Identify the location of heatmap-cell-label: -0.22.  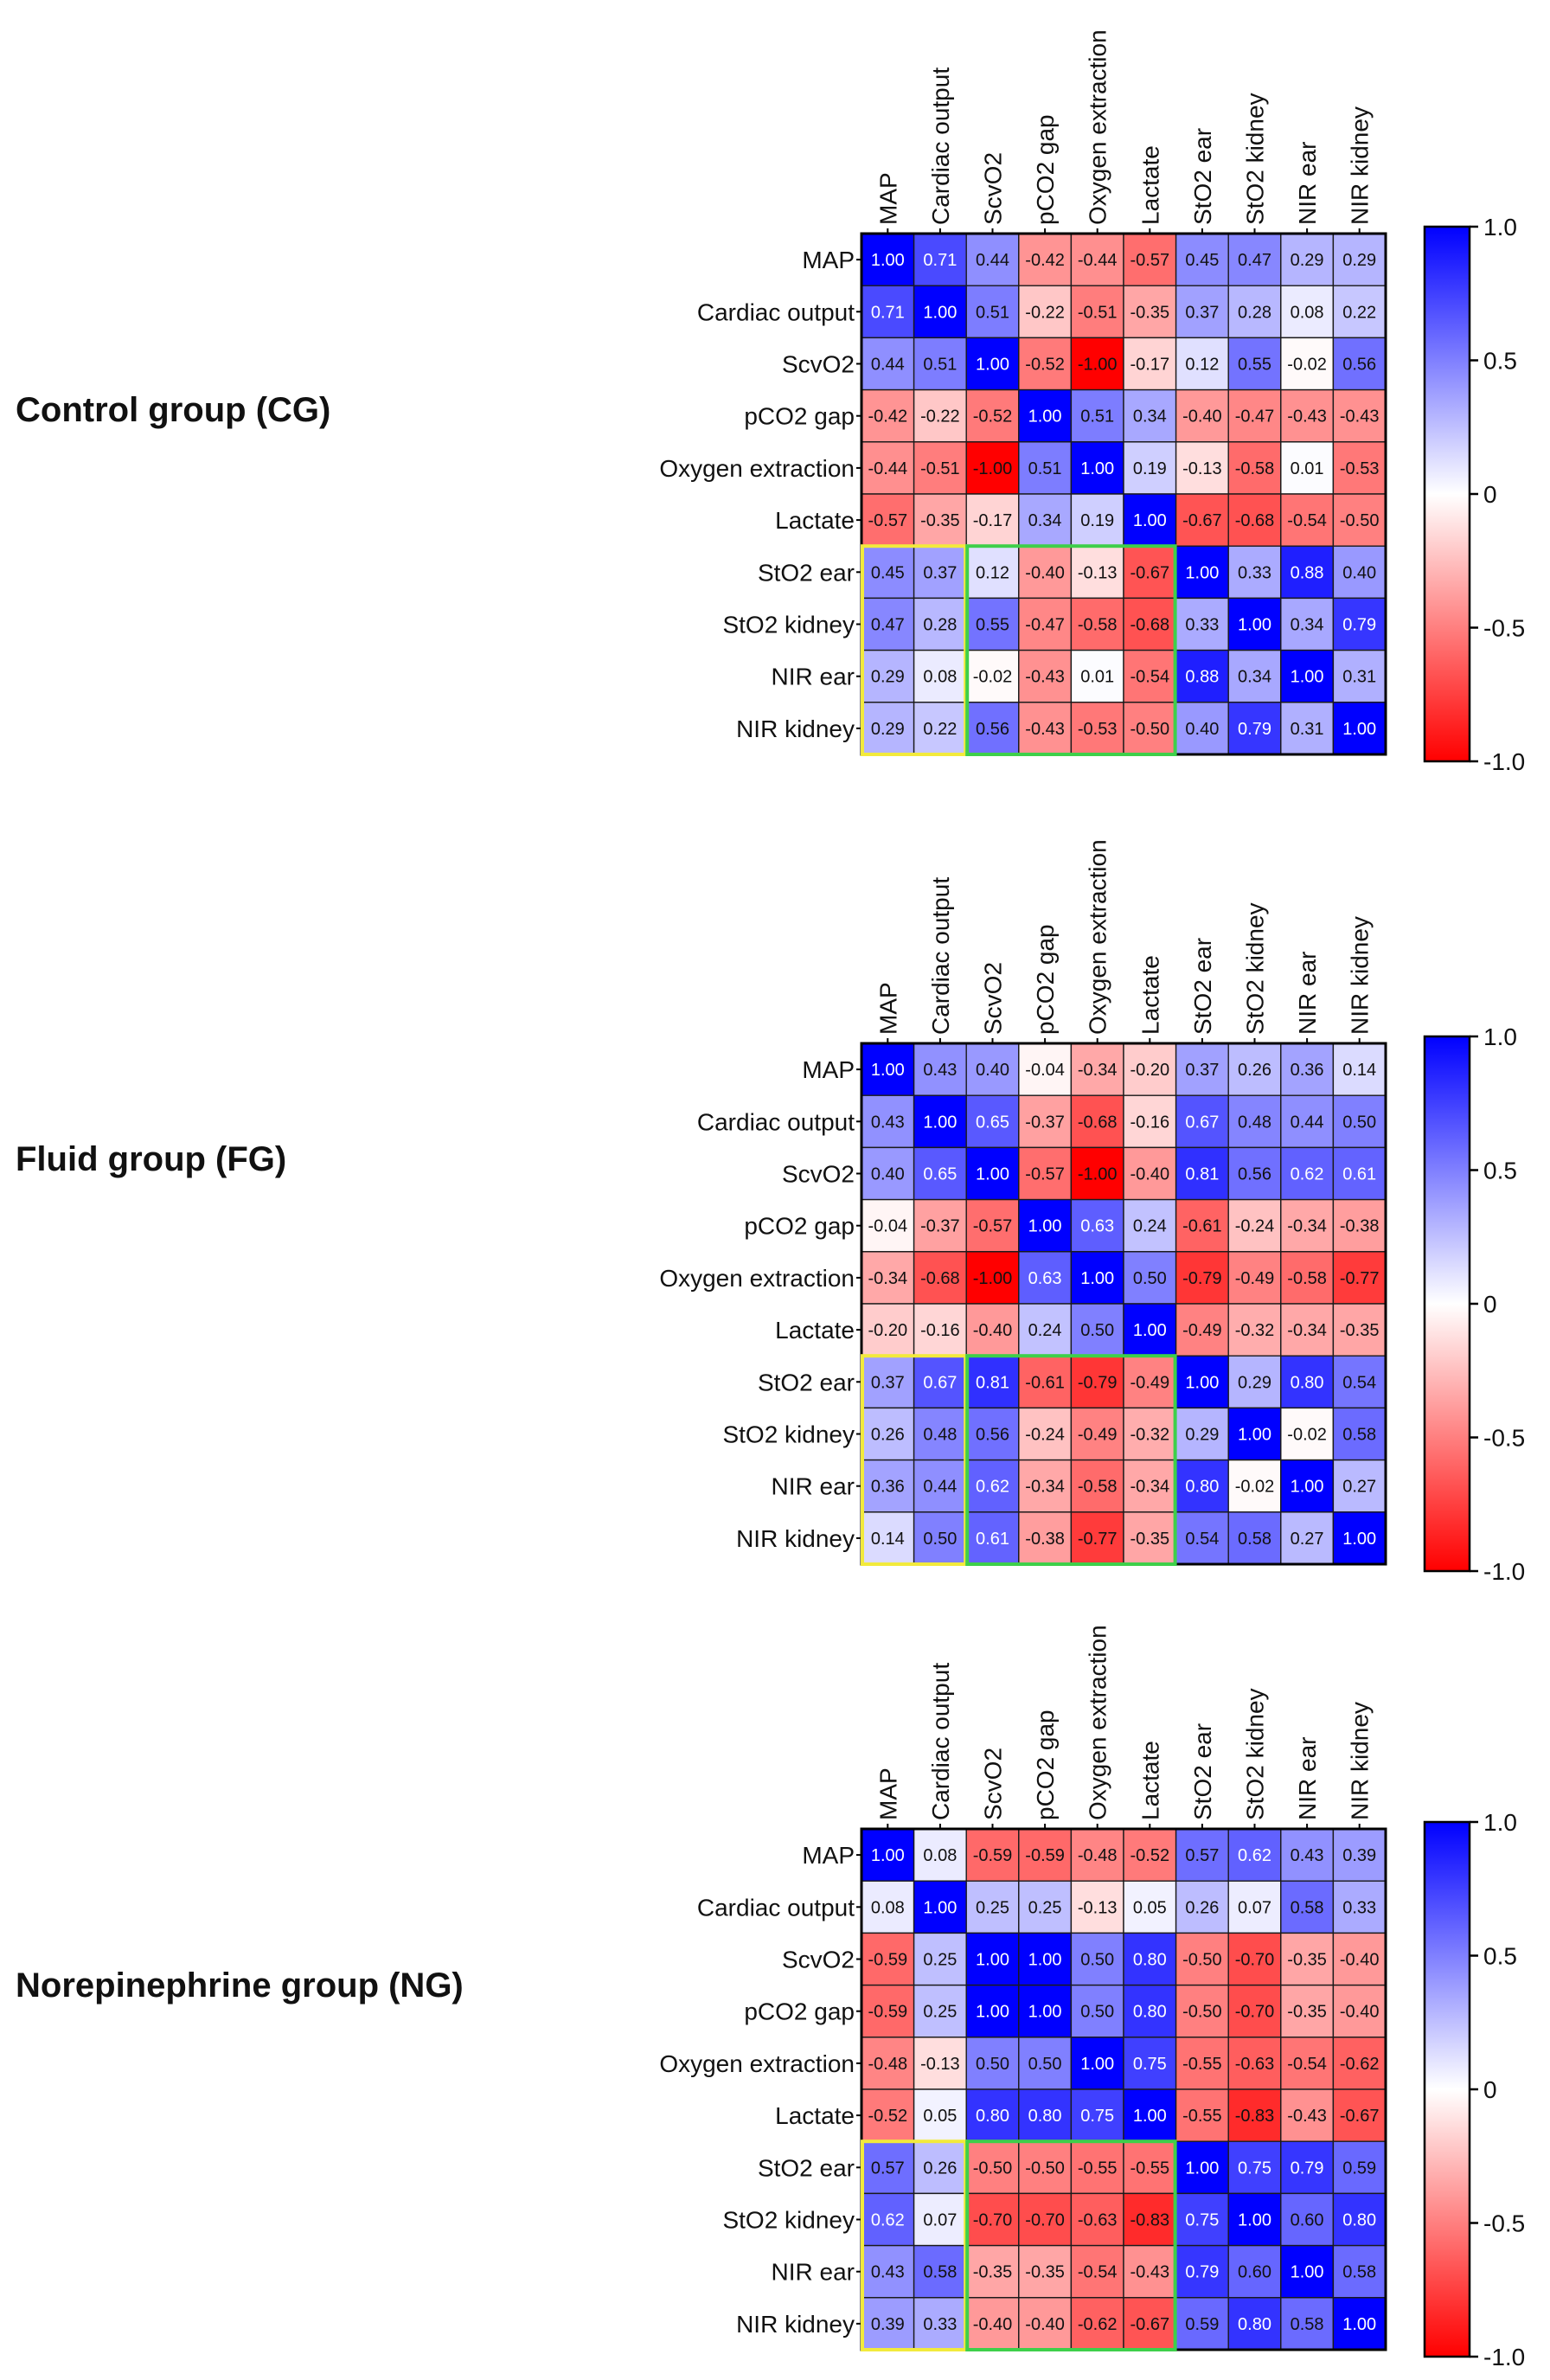
(1045, 312).